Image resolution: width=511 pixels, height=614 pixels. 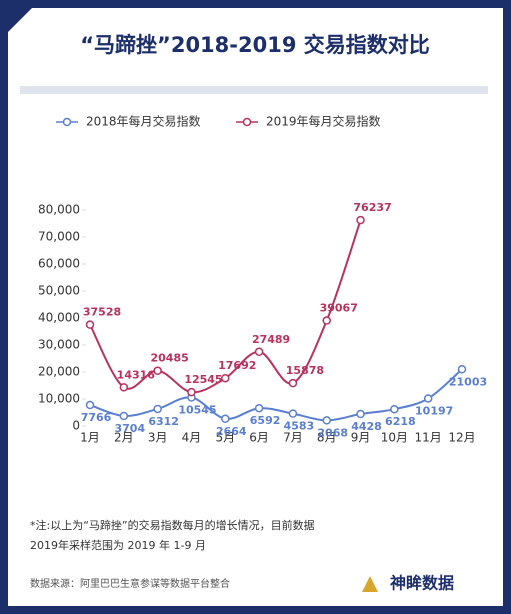 What do you see at coordinates (203, 379) in the screenshot?
I see `data-label: 12545` at bounding box center [203, 379].